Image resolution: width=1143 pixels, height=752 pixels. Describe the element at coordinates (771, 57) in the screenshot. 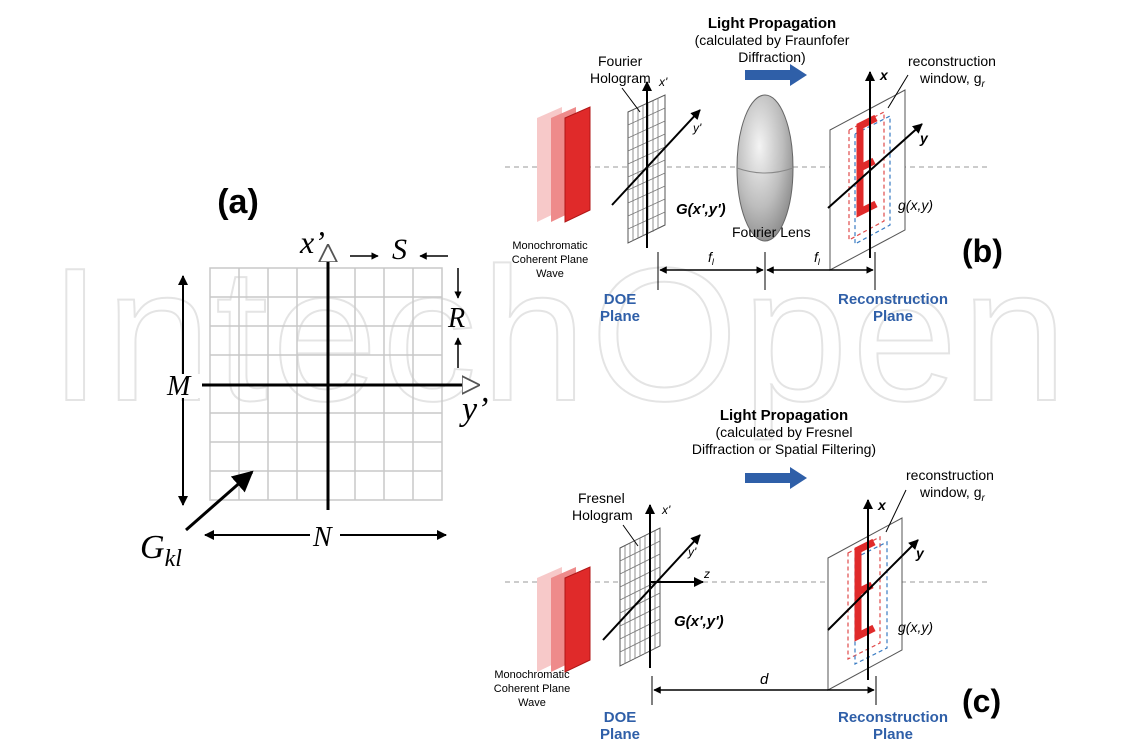

I see `b-subtitle-2: Diffraction)` at that location.